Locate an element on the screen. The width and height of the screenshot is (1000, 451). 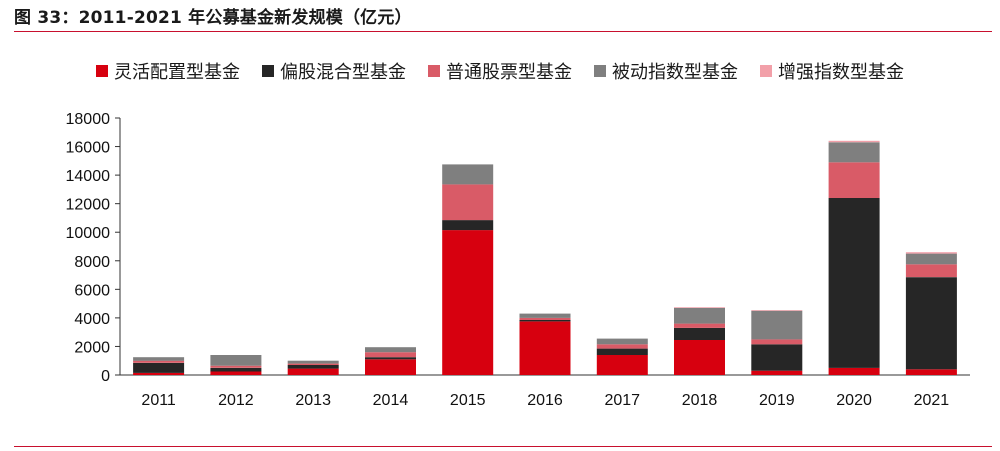
y-tick-label: 12000 is located at coordinates (88, 205).